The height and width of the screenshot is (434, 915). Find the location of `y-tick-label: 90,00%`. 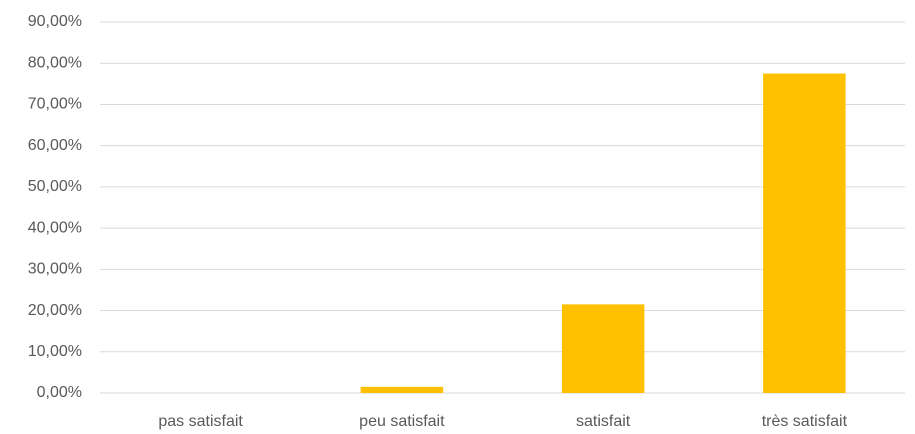

y-tick-label: 90,00% is located at coordinates (55, 21).